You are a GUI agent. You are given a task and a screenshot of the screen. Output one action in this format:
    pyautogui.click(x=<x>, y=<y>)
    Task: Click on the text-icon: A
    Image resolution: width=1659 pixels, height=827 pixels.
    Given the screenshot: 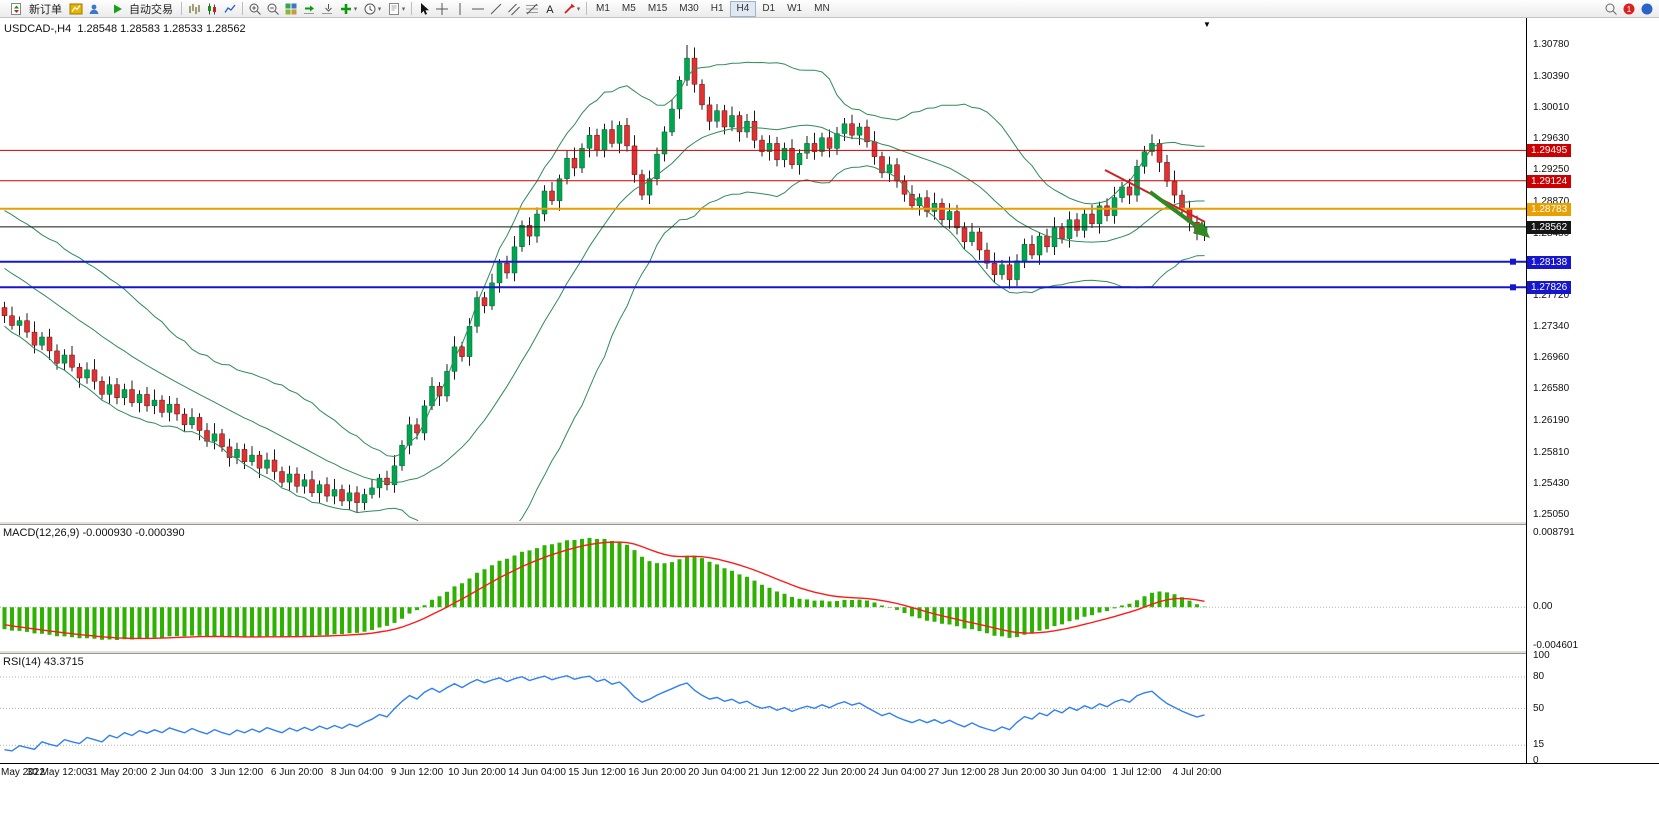 What is the action you would take?
    pyautogui.click(x=550, y=8)
    